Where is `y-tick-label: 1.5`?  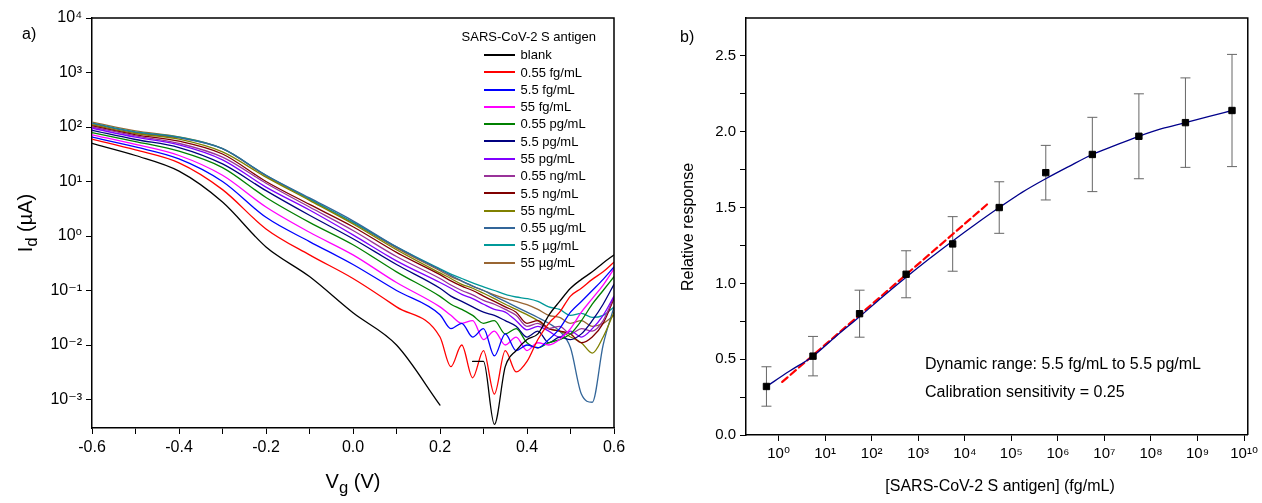
y-tick-label: 1.5 is located at coordinates (725, 206).